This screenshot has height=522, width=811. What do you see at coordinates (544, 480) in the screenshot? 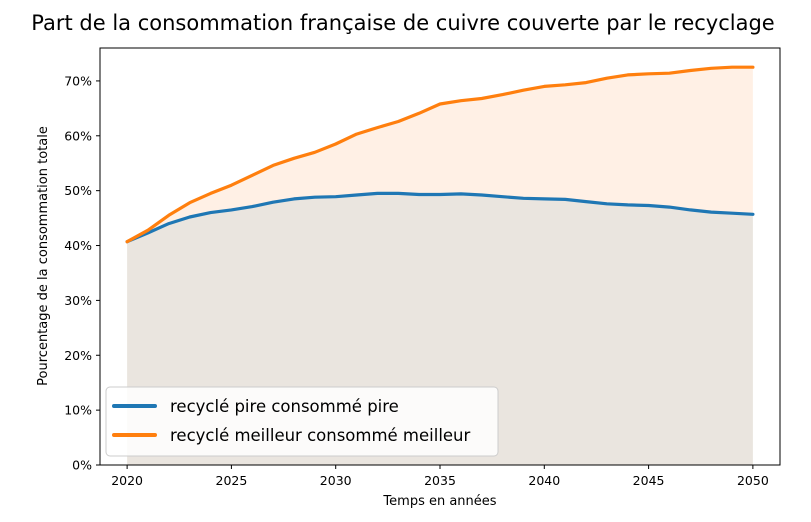
I see `x-tick-label: 2040` at bounding box center [544, 480].